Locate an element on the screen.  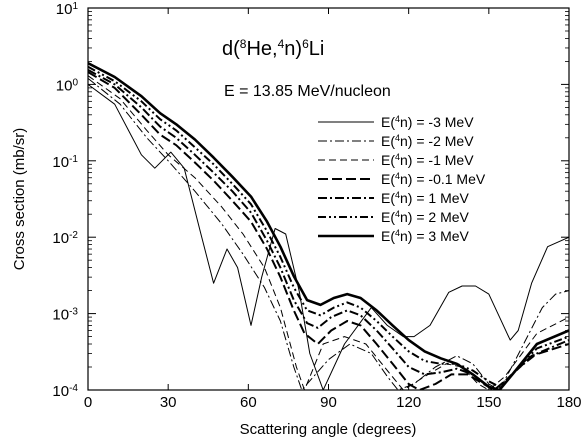
chart-title: d(8He,4n)6Li is located at coordinates (273, 48).